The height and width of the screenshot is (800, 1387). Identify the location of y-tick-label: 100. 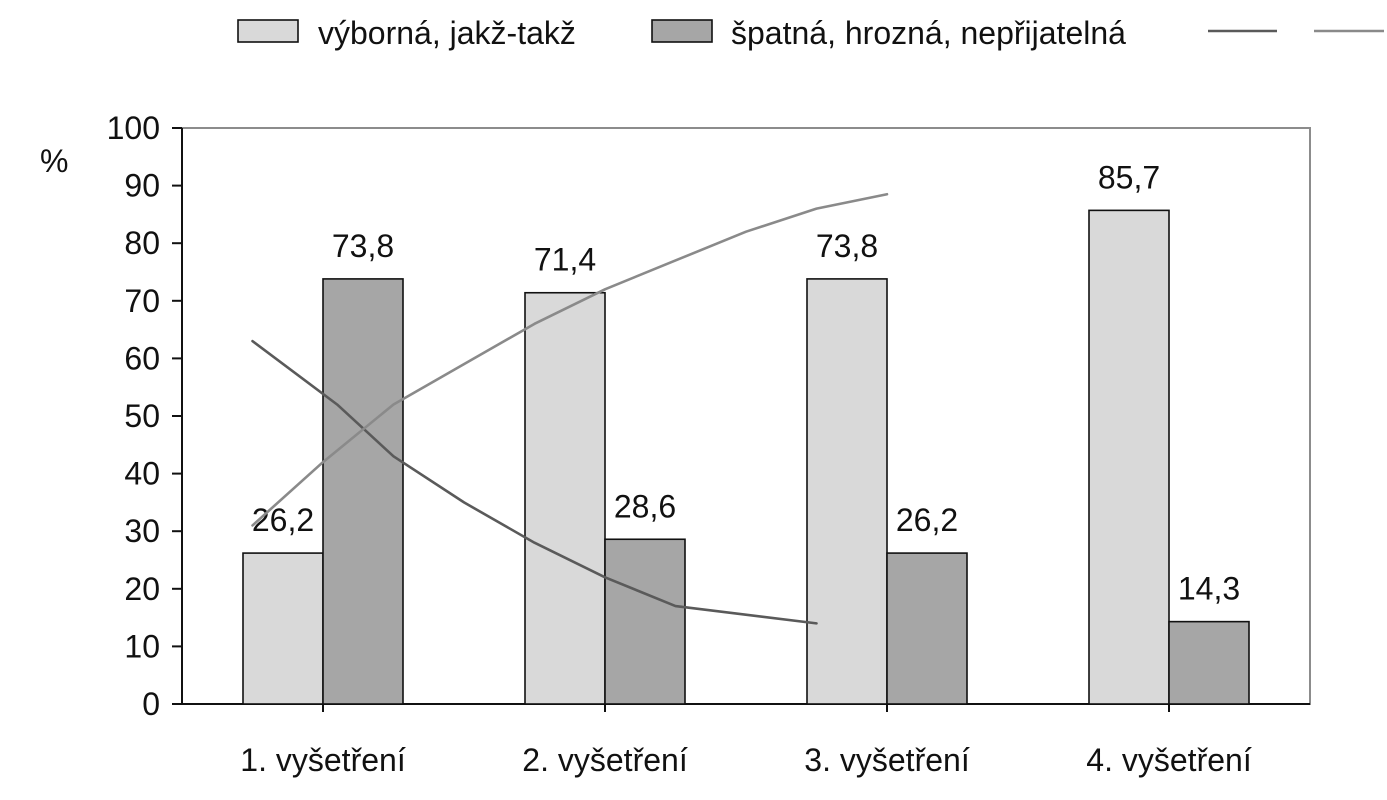
(133, 128).